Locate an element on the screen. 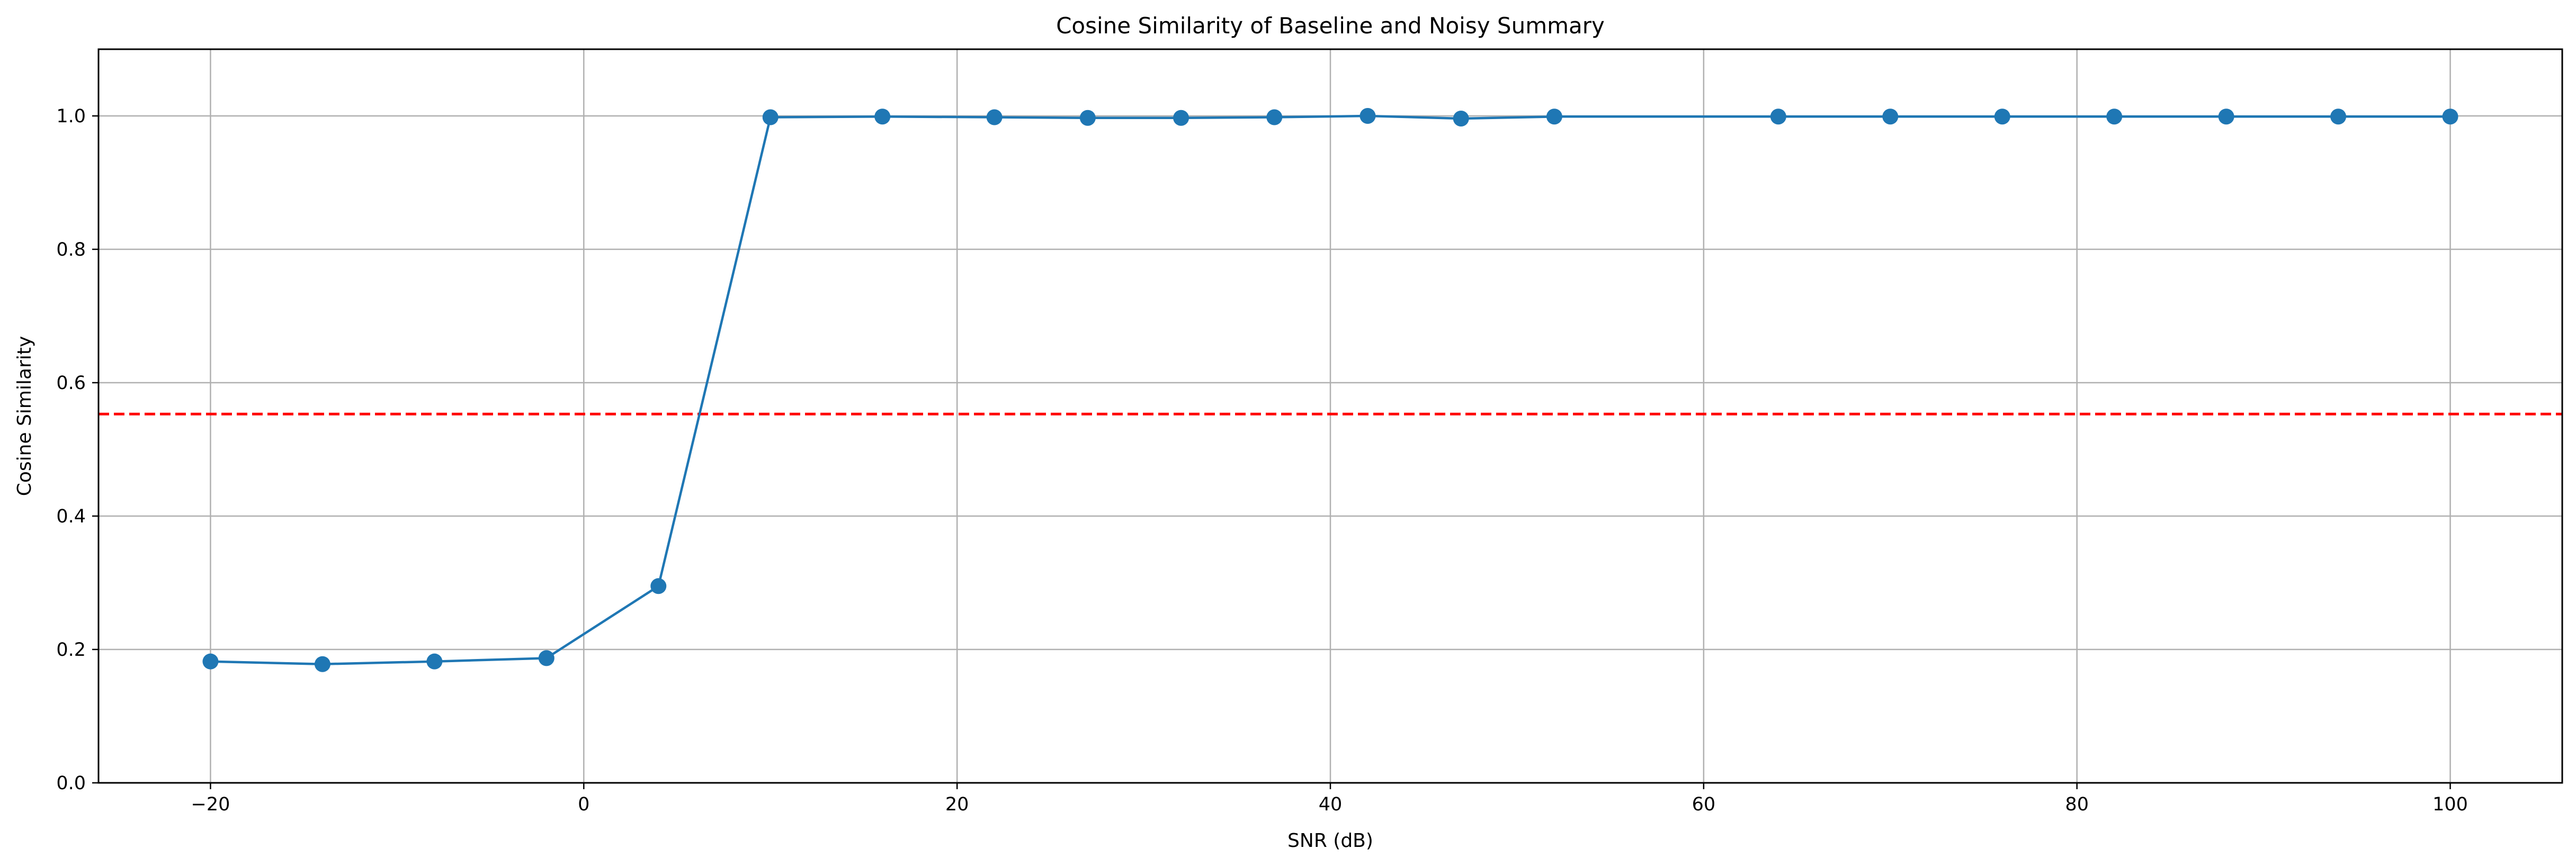  y-tick-label: 0.2 is located at coordinates (71, 650).